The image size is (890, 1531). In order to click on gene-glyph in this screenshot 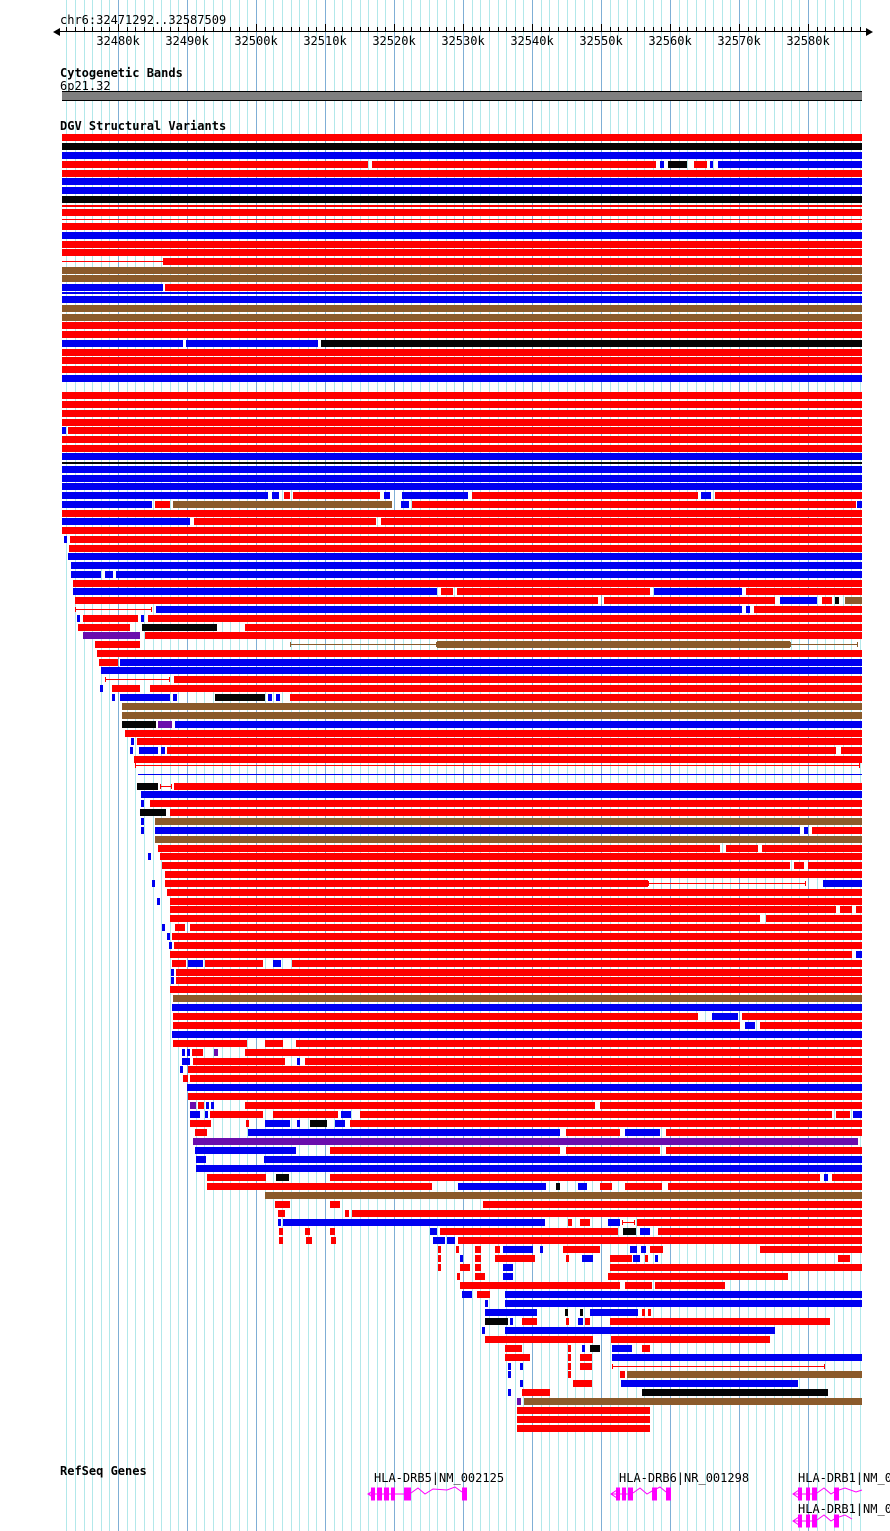, I will do `click(839, 1491)`.